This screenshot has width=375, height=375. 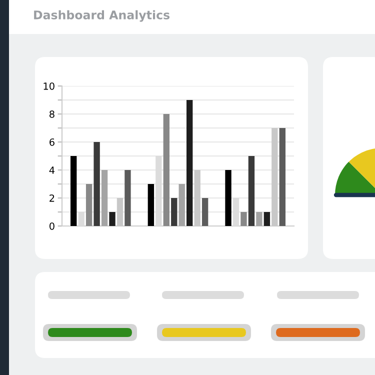 What do you see at coordinates (52, 170) in the screenshot?
I see `y-tick-label: 4` at bounding box center [52, 170].